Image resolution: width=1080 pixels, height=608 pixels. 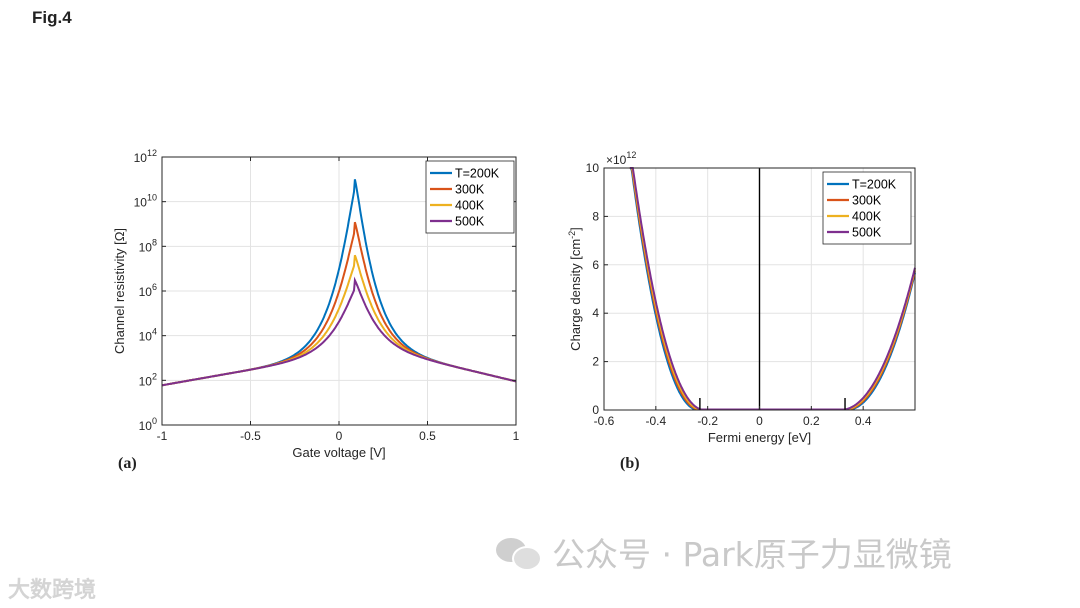 What do you see at coordinates (595, 265) in the screenshot?
I see `ytick-label-b-3: 6` at bounding box center [595, 265].